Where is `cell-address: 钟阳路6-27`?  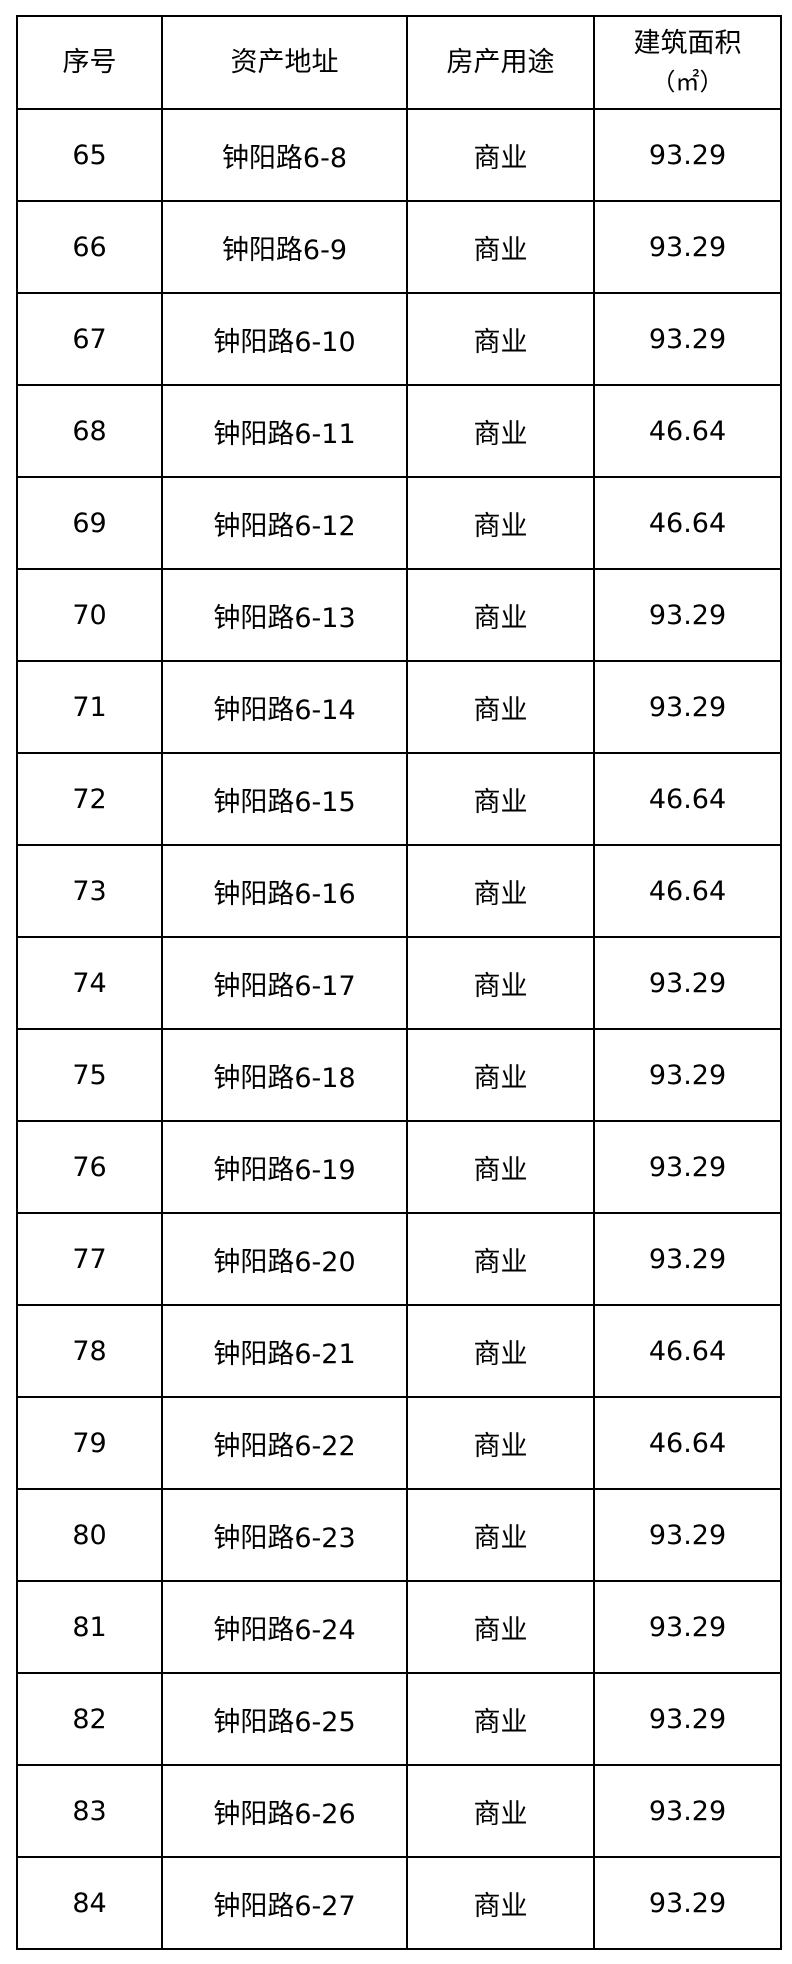 cell-address: 钟阳路6-27 is located at coordinates (284, 1903).